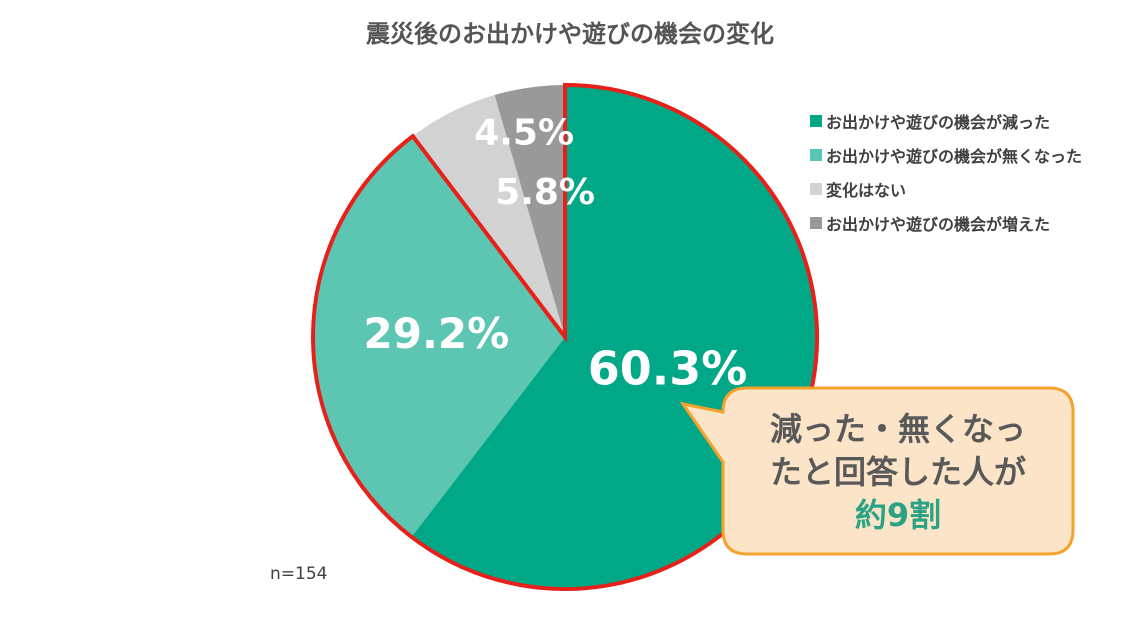 The image size is (1140, 625). Describe the element at coordinates (897, 429) in the screenshot. I see `callout-line: 減った・無くなっ` at that location.